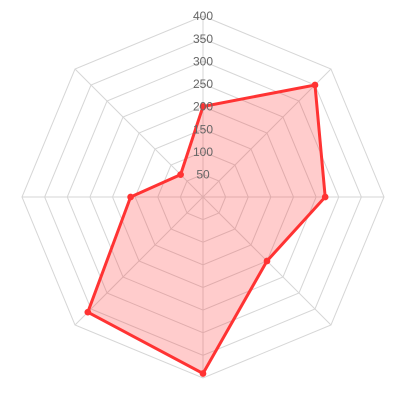  I want to click on tick-label-200: 200, so click(203, 107).